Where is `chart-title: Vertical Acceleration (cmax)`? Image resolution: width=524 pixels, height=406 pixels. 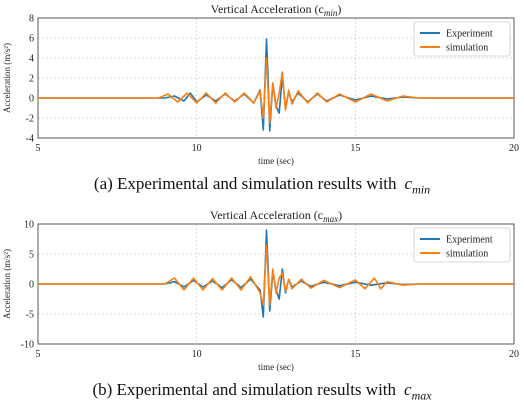
chart-title: Vertical Acceleration (cmax) is located at coordinates (276, 216).